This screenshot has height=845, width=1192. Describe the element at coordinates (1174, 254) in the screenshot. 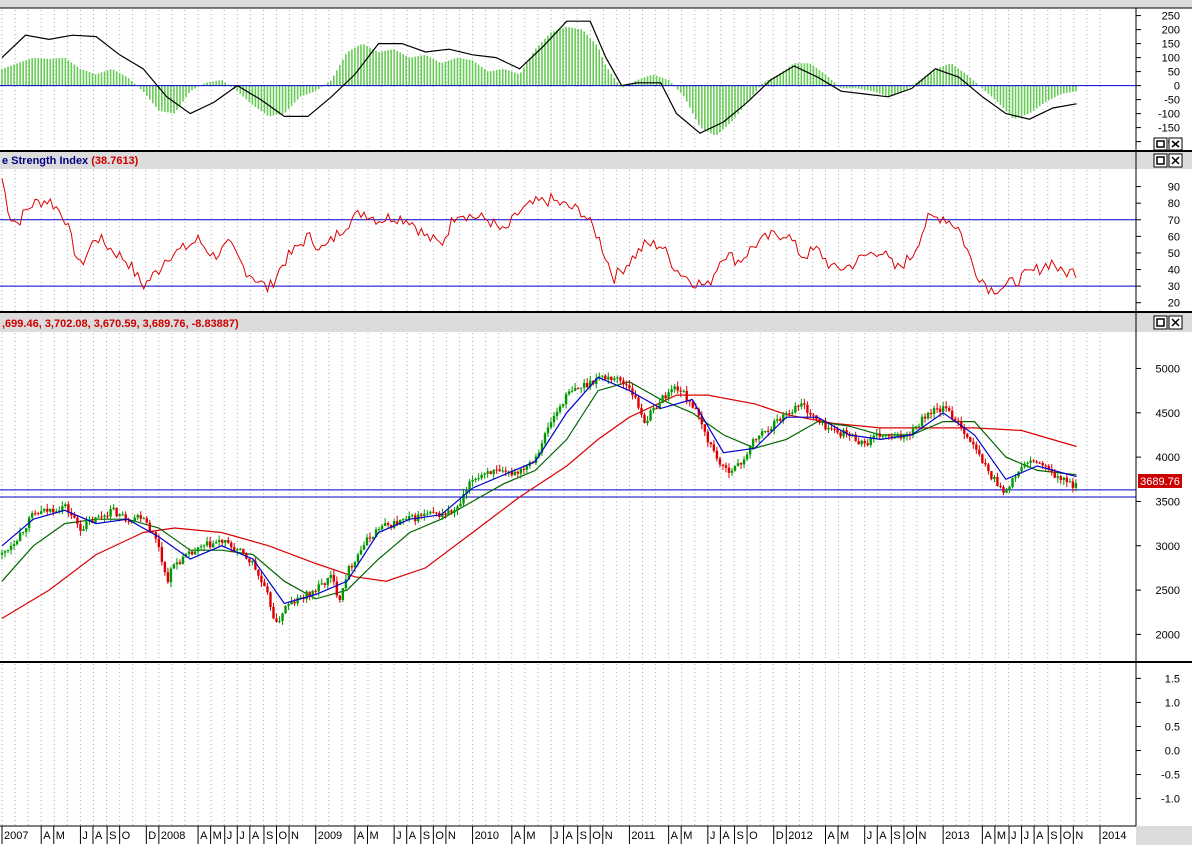

I see `y-tick-label: 50` at that location.